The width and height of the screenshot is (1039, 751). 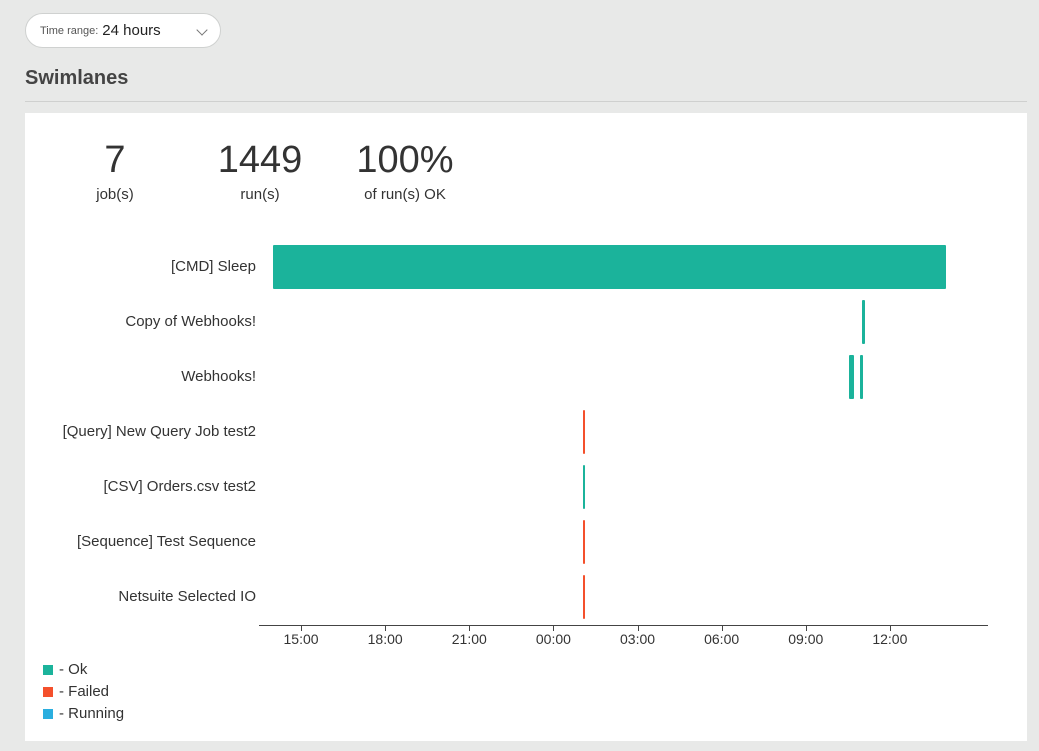 I want to click on time-range-dropdown: Time range: 24 hours, so click(x=123, y=30).